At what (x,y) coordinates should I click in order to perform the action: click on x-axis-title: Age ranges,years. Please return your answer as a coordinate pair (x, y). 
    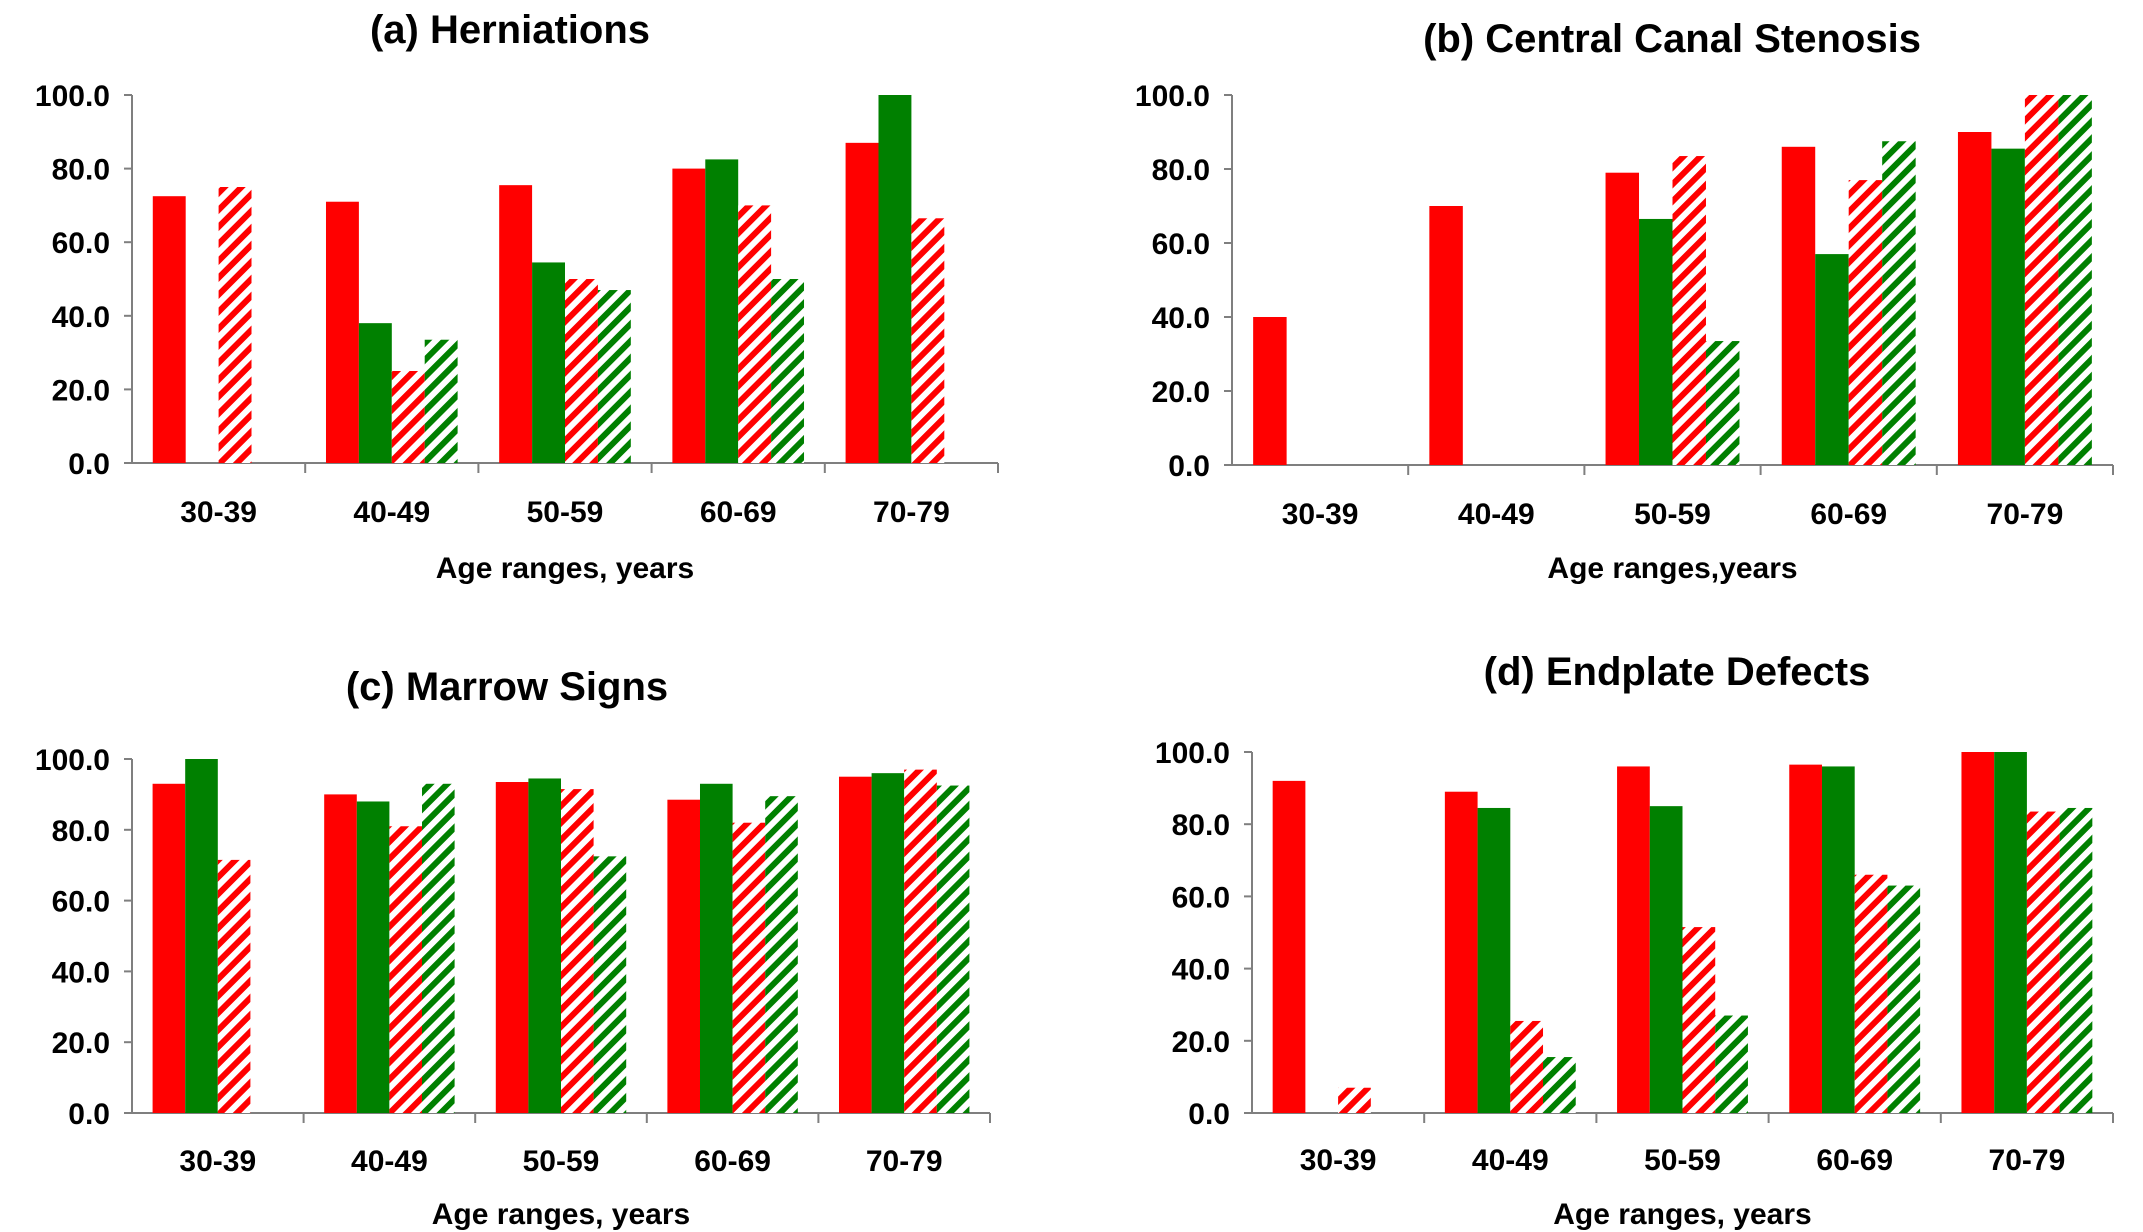
    Looking at the image, I should click on (1672, 568).